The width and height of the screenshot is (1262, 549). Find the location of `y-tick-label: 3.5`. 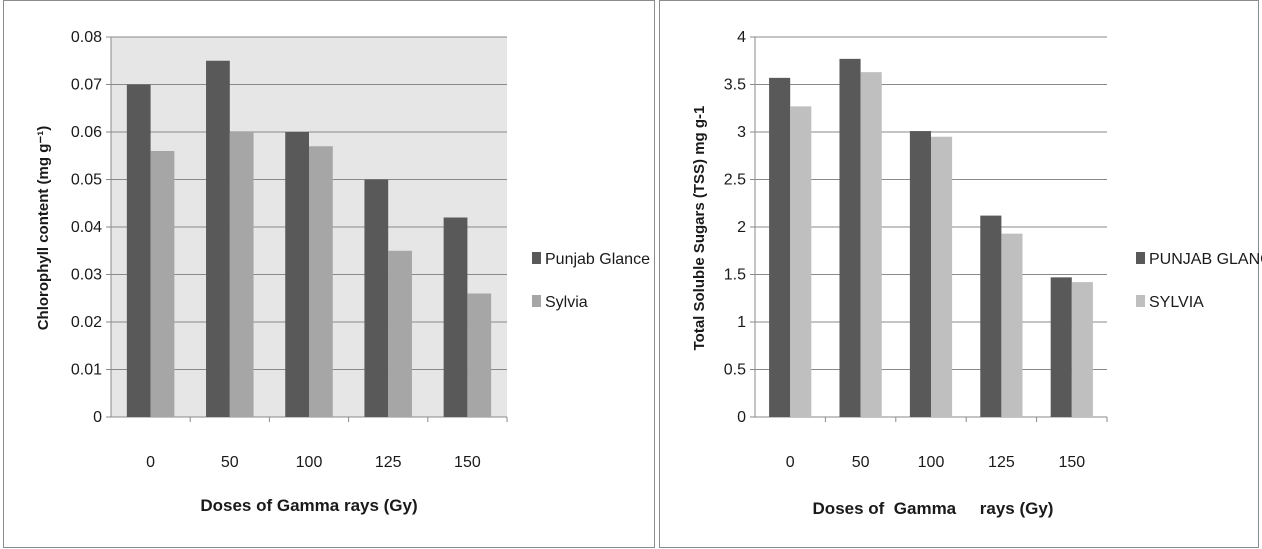

y-tick-label: 3.5 is located at coordinates (735, 85).